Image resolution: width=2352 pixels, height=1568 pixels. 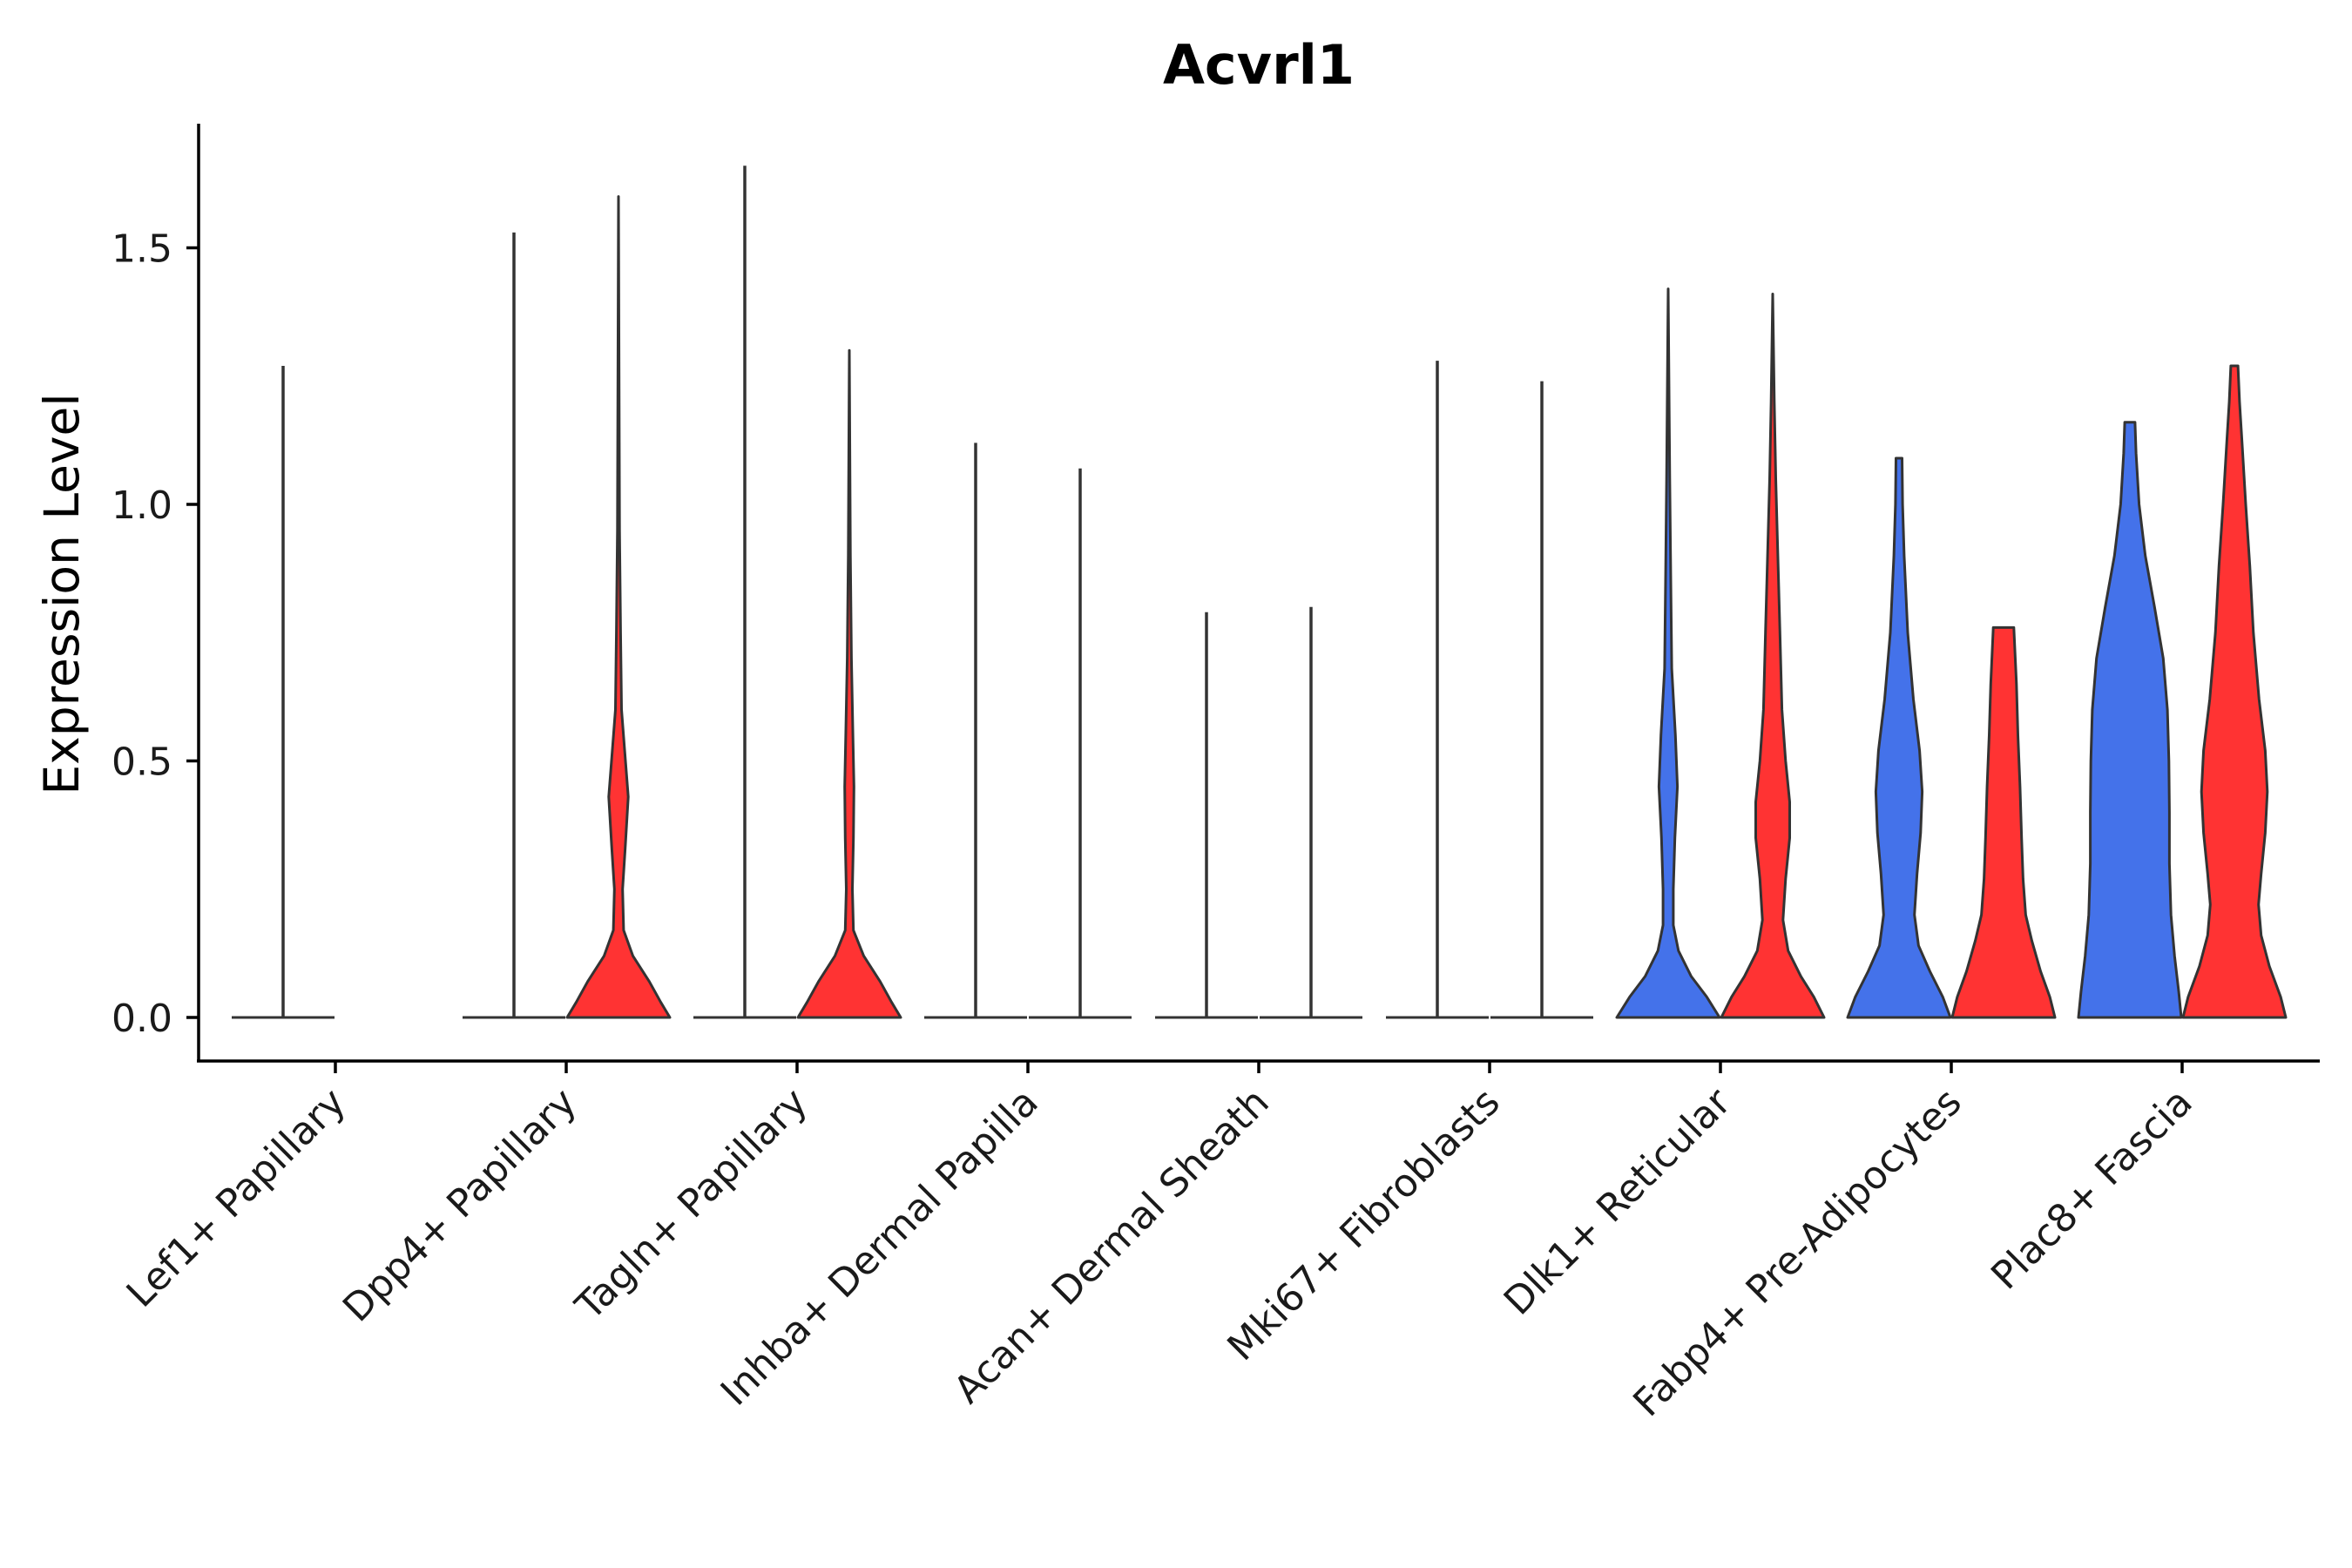 I want to click on y-tick-label: 0.5, so click(x=142, y=762).